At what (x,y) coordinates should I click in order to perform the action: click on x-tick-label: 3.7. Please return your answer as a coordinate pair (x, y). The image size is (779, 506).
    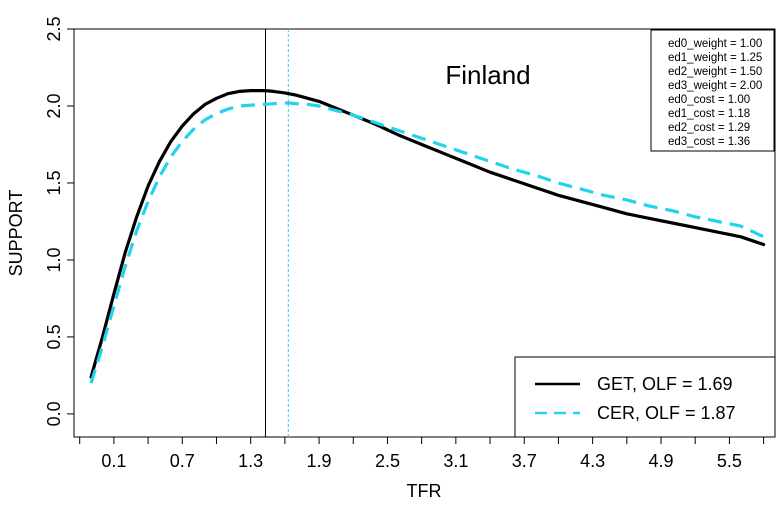
    Looking at the image, I should click on (524, 461).